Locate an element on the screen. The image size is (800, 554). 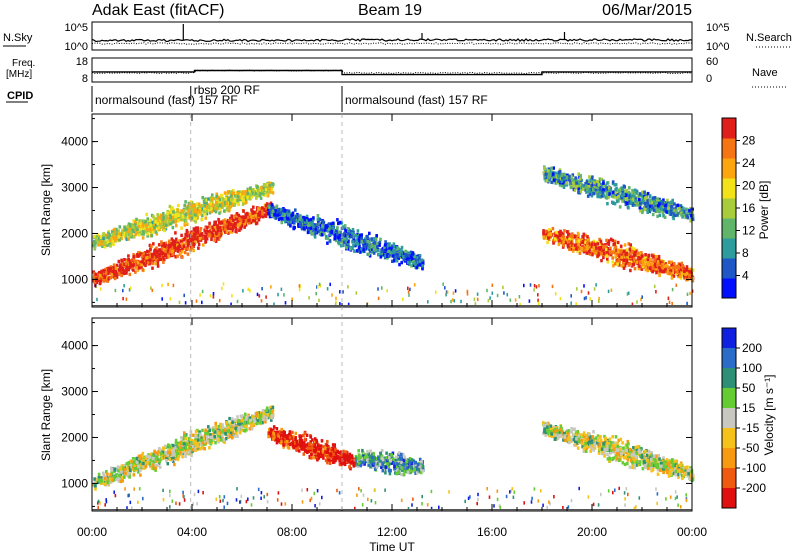
velocity-cell is located at coordinates (139, 456).